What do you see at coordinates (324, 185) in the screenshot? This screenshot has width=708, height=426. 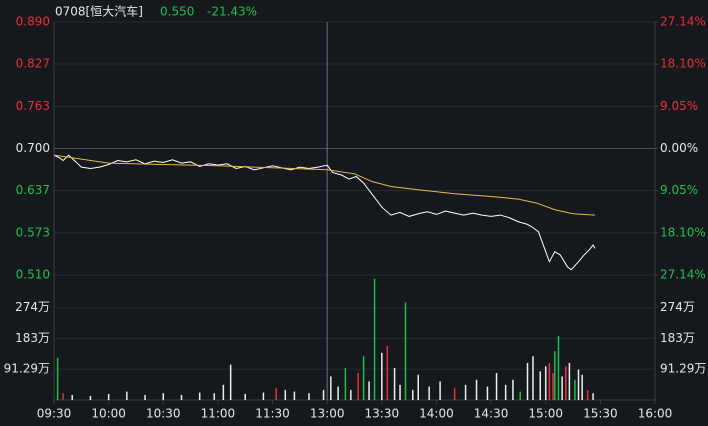 I see `average-line` at bounding box center [324, 185].